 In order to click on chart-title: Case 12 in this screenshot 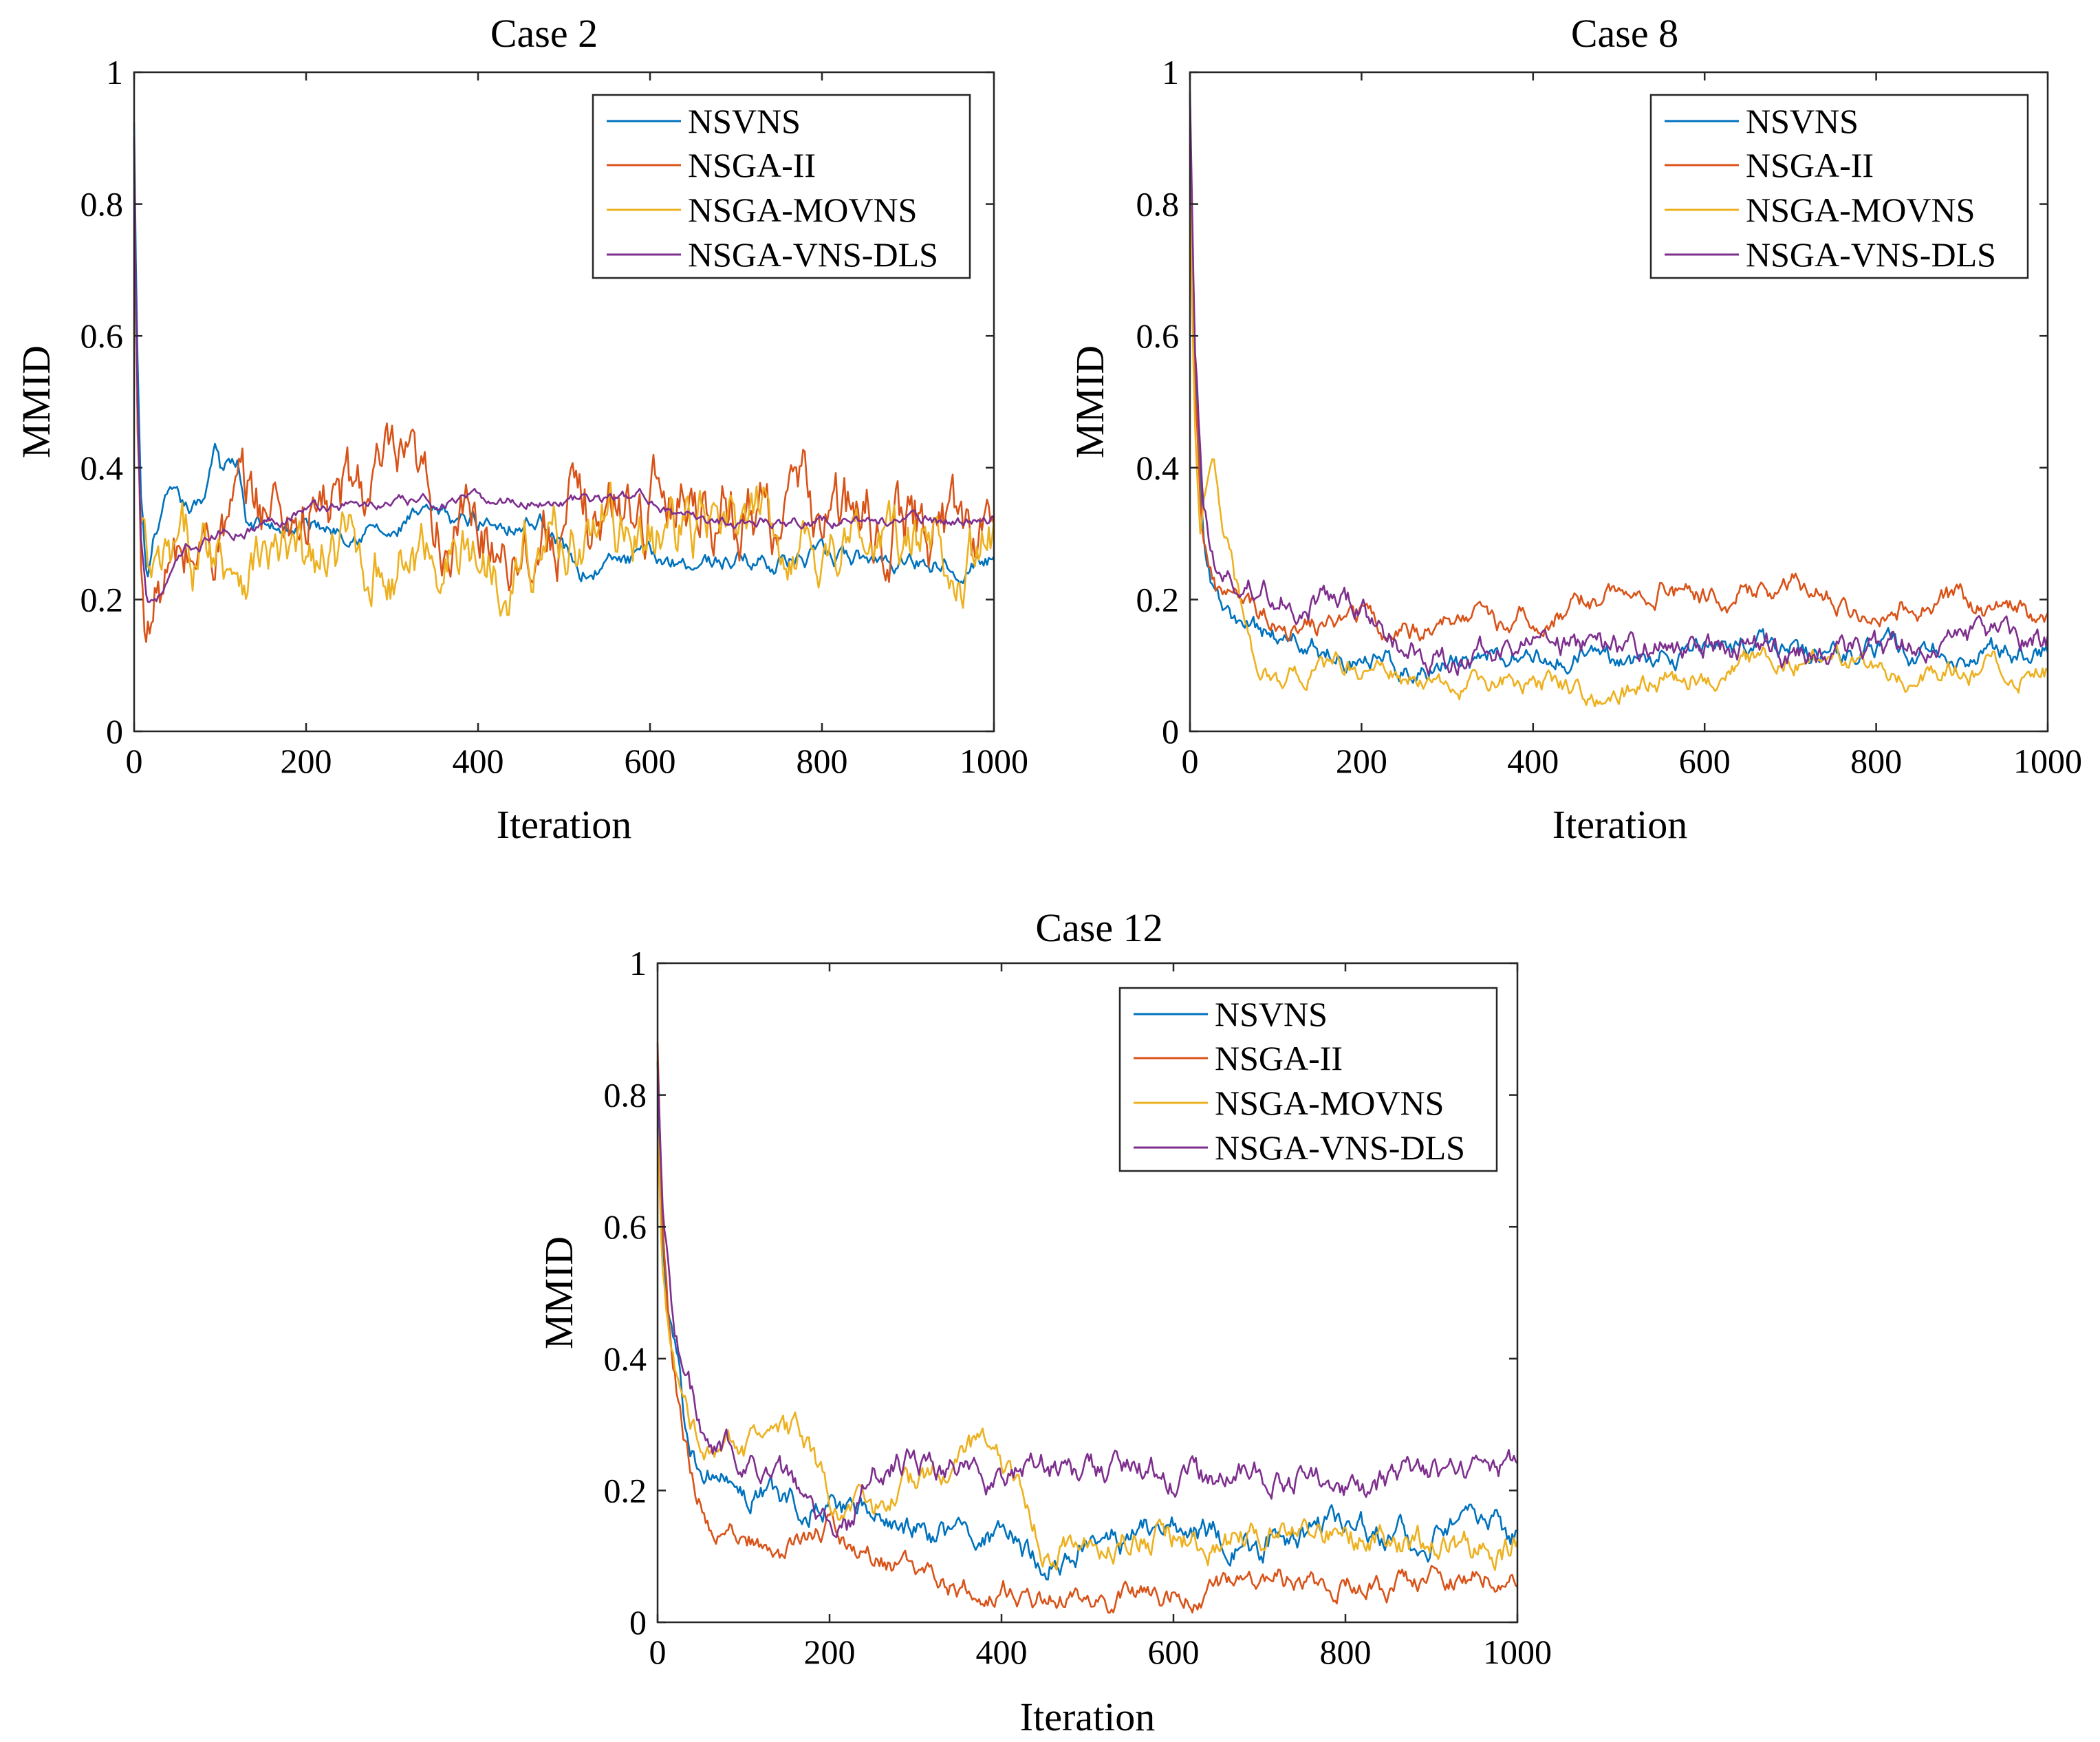, I will do `click(1098, 927)`.